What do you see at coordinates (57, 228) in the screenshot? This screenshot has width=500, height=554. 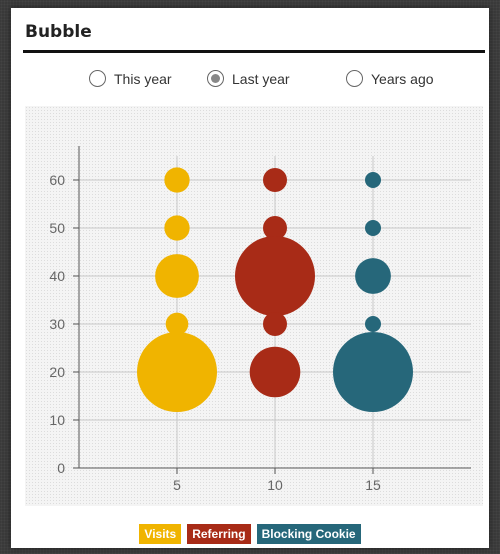 I see `y-tick-label: 50` at bounding box center [57, 228].